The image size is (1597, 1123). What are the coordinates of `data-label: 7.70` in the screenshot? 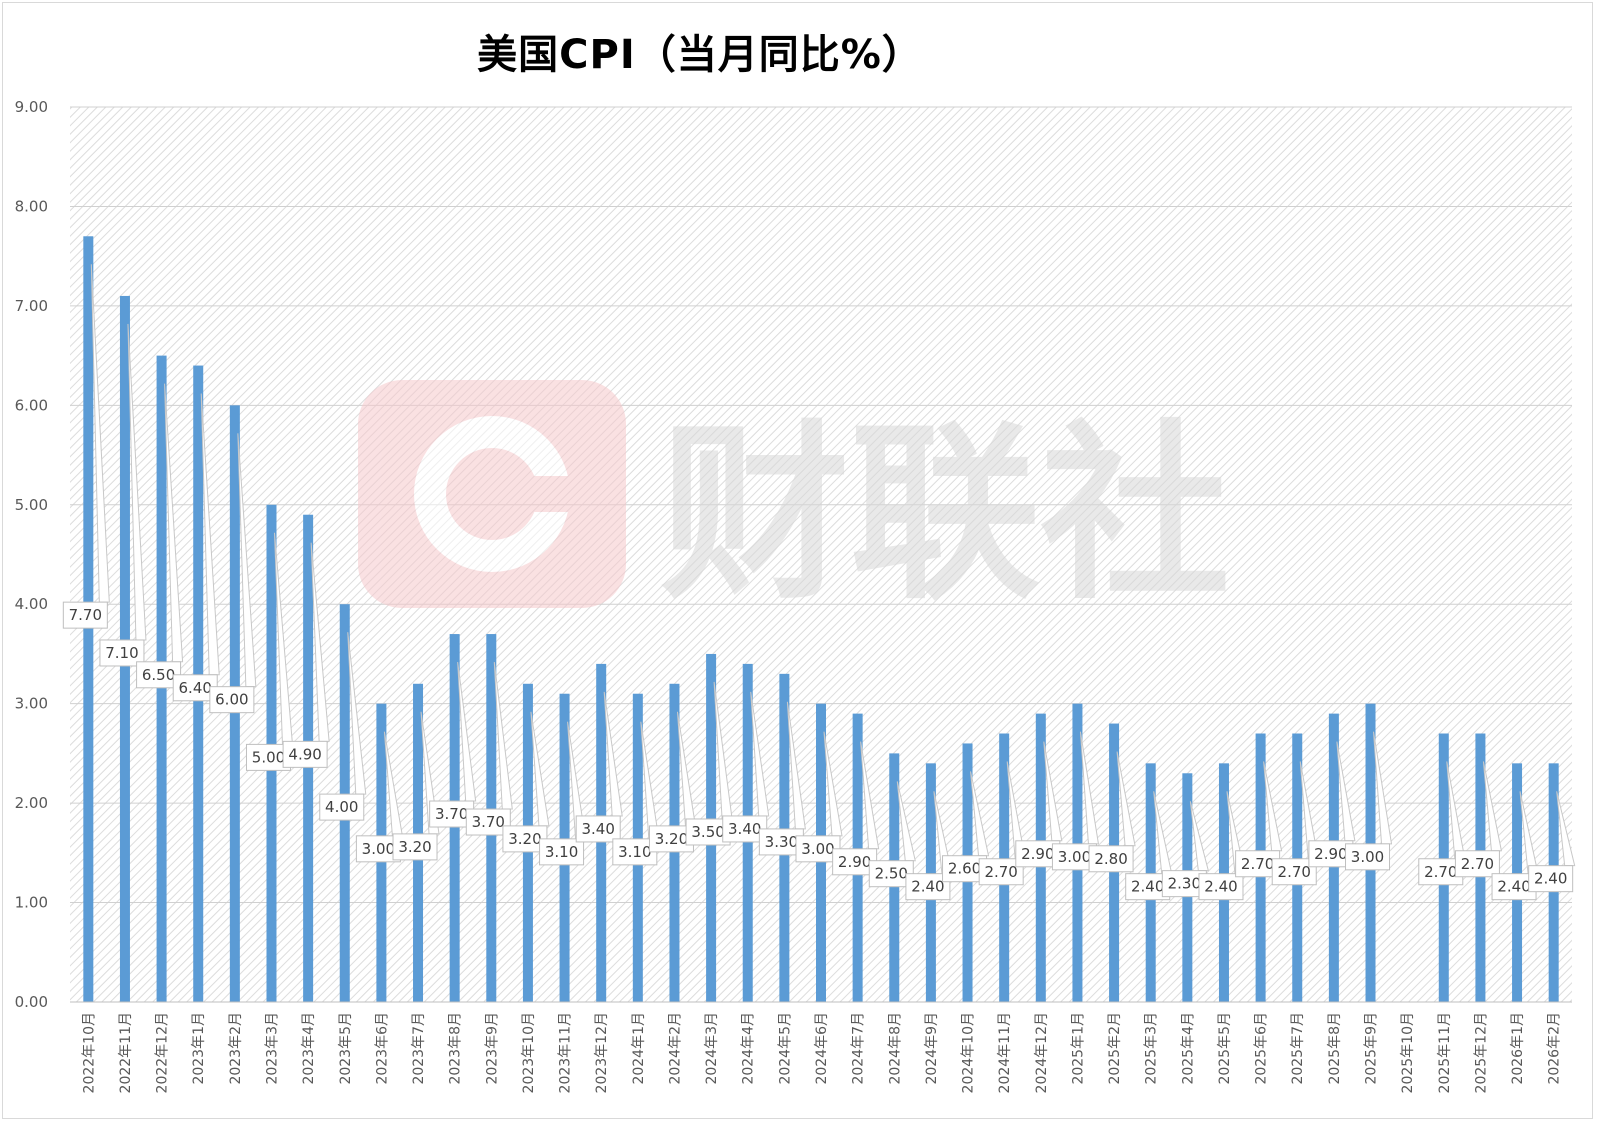 It's located at (85, 615).